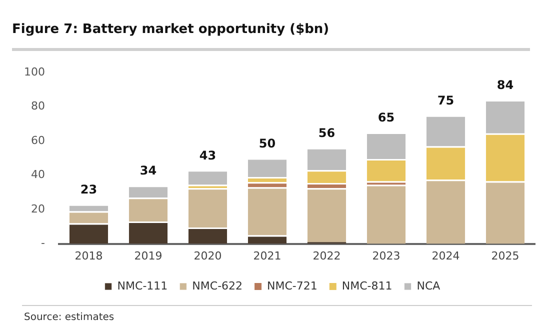 The width and height of the screenshot is (560, 335). What do you see at coordinates (326, 255) in the screenshot?
I see `x-tick-label: 2022` at bounding box center [326, 255].